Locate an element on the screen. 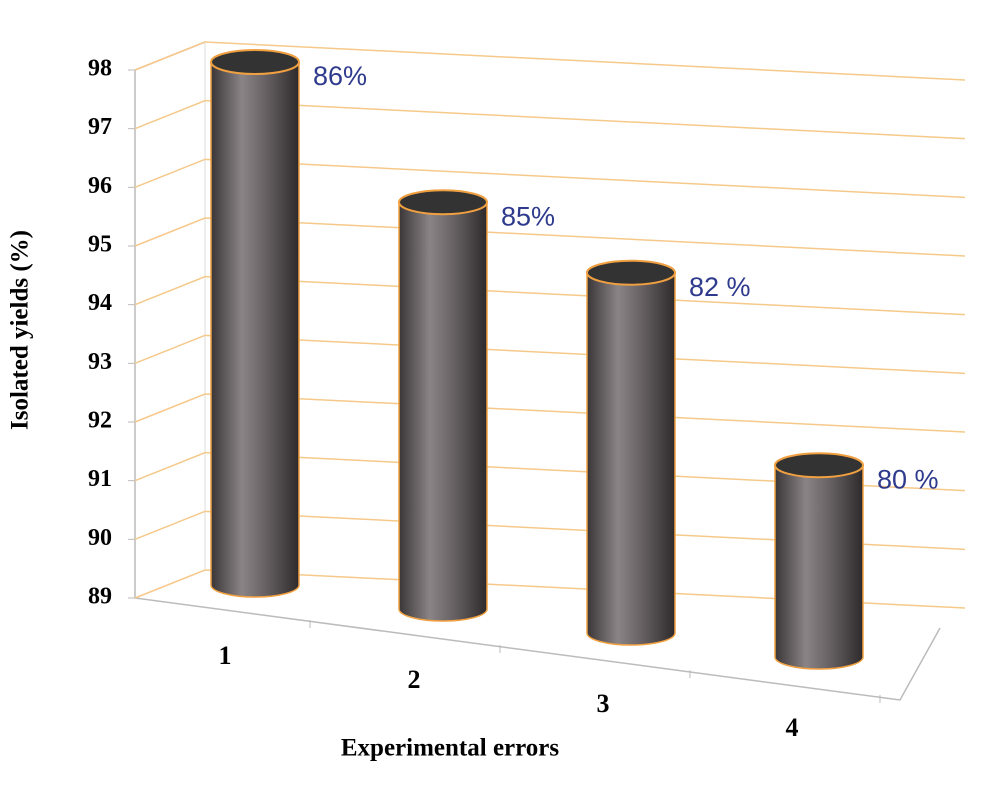 Image resolution: width=1000 pixels, height=785 pixels. x-tick-label: 3 is located at coordinates (603, 703).